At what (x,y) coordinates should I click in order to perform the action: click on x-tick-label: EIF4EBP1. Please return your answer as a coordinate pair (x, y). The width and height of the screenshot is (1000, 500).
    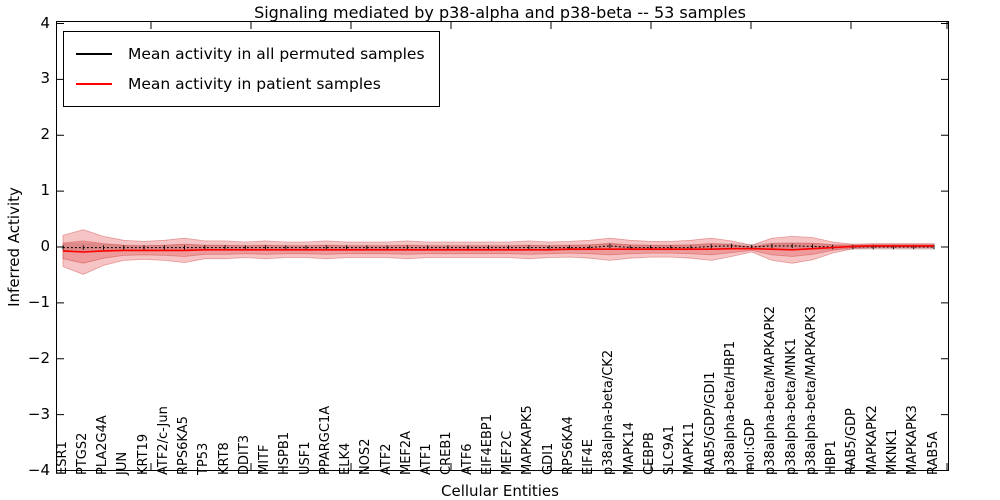
    Looking at the image, I should click on (487, 444).